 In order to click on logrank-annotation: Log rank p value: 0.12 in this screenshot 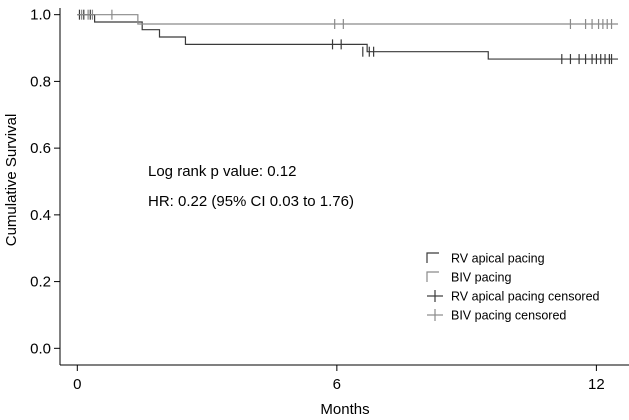, I will do `click(222, 171)`.